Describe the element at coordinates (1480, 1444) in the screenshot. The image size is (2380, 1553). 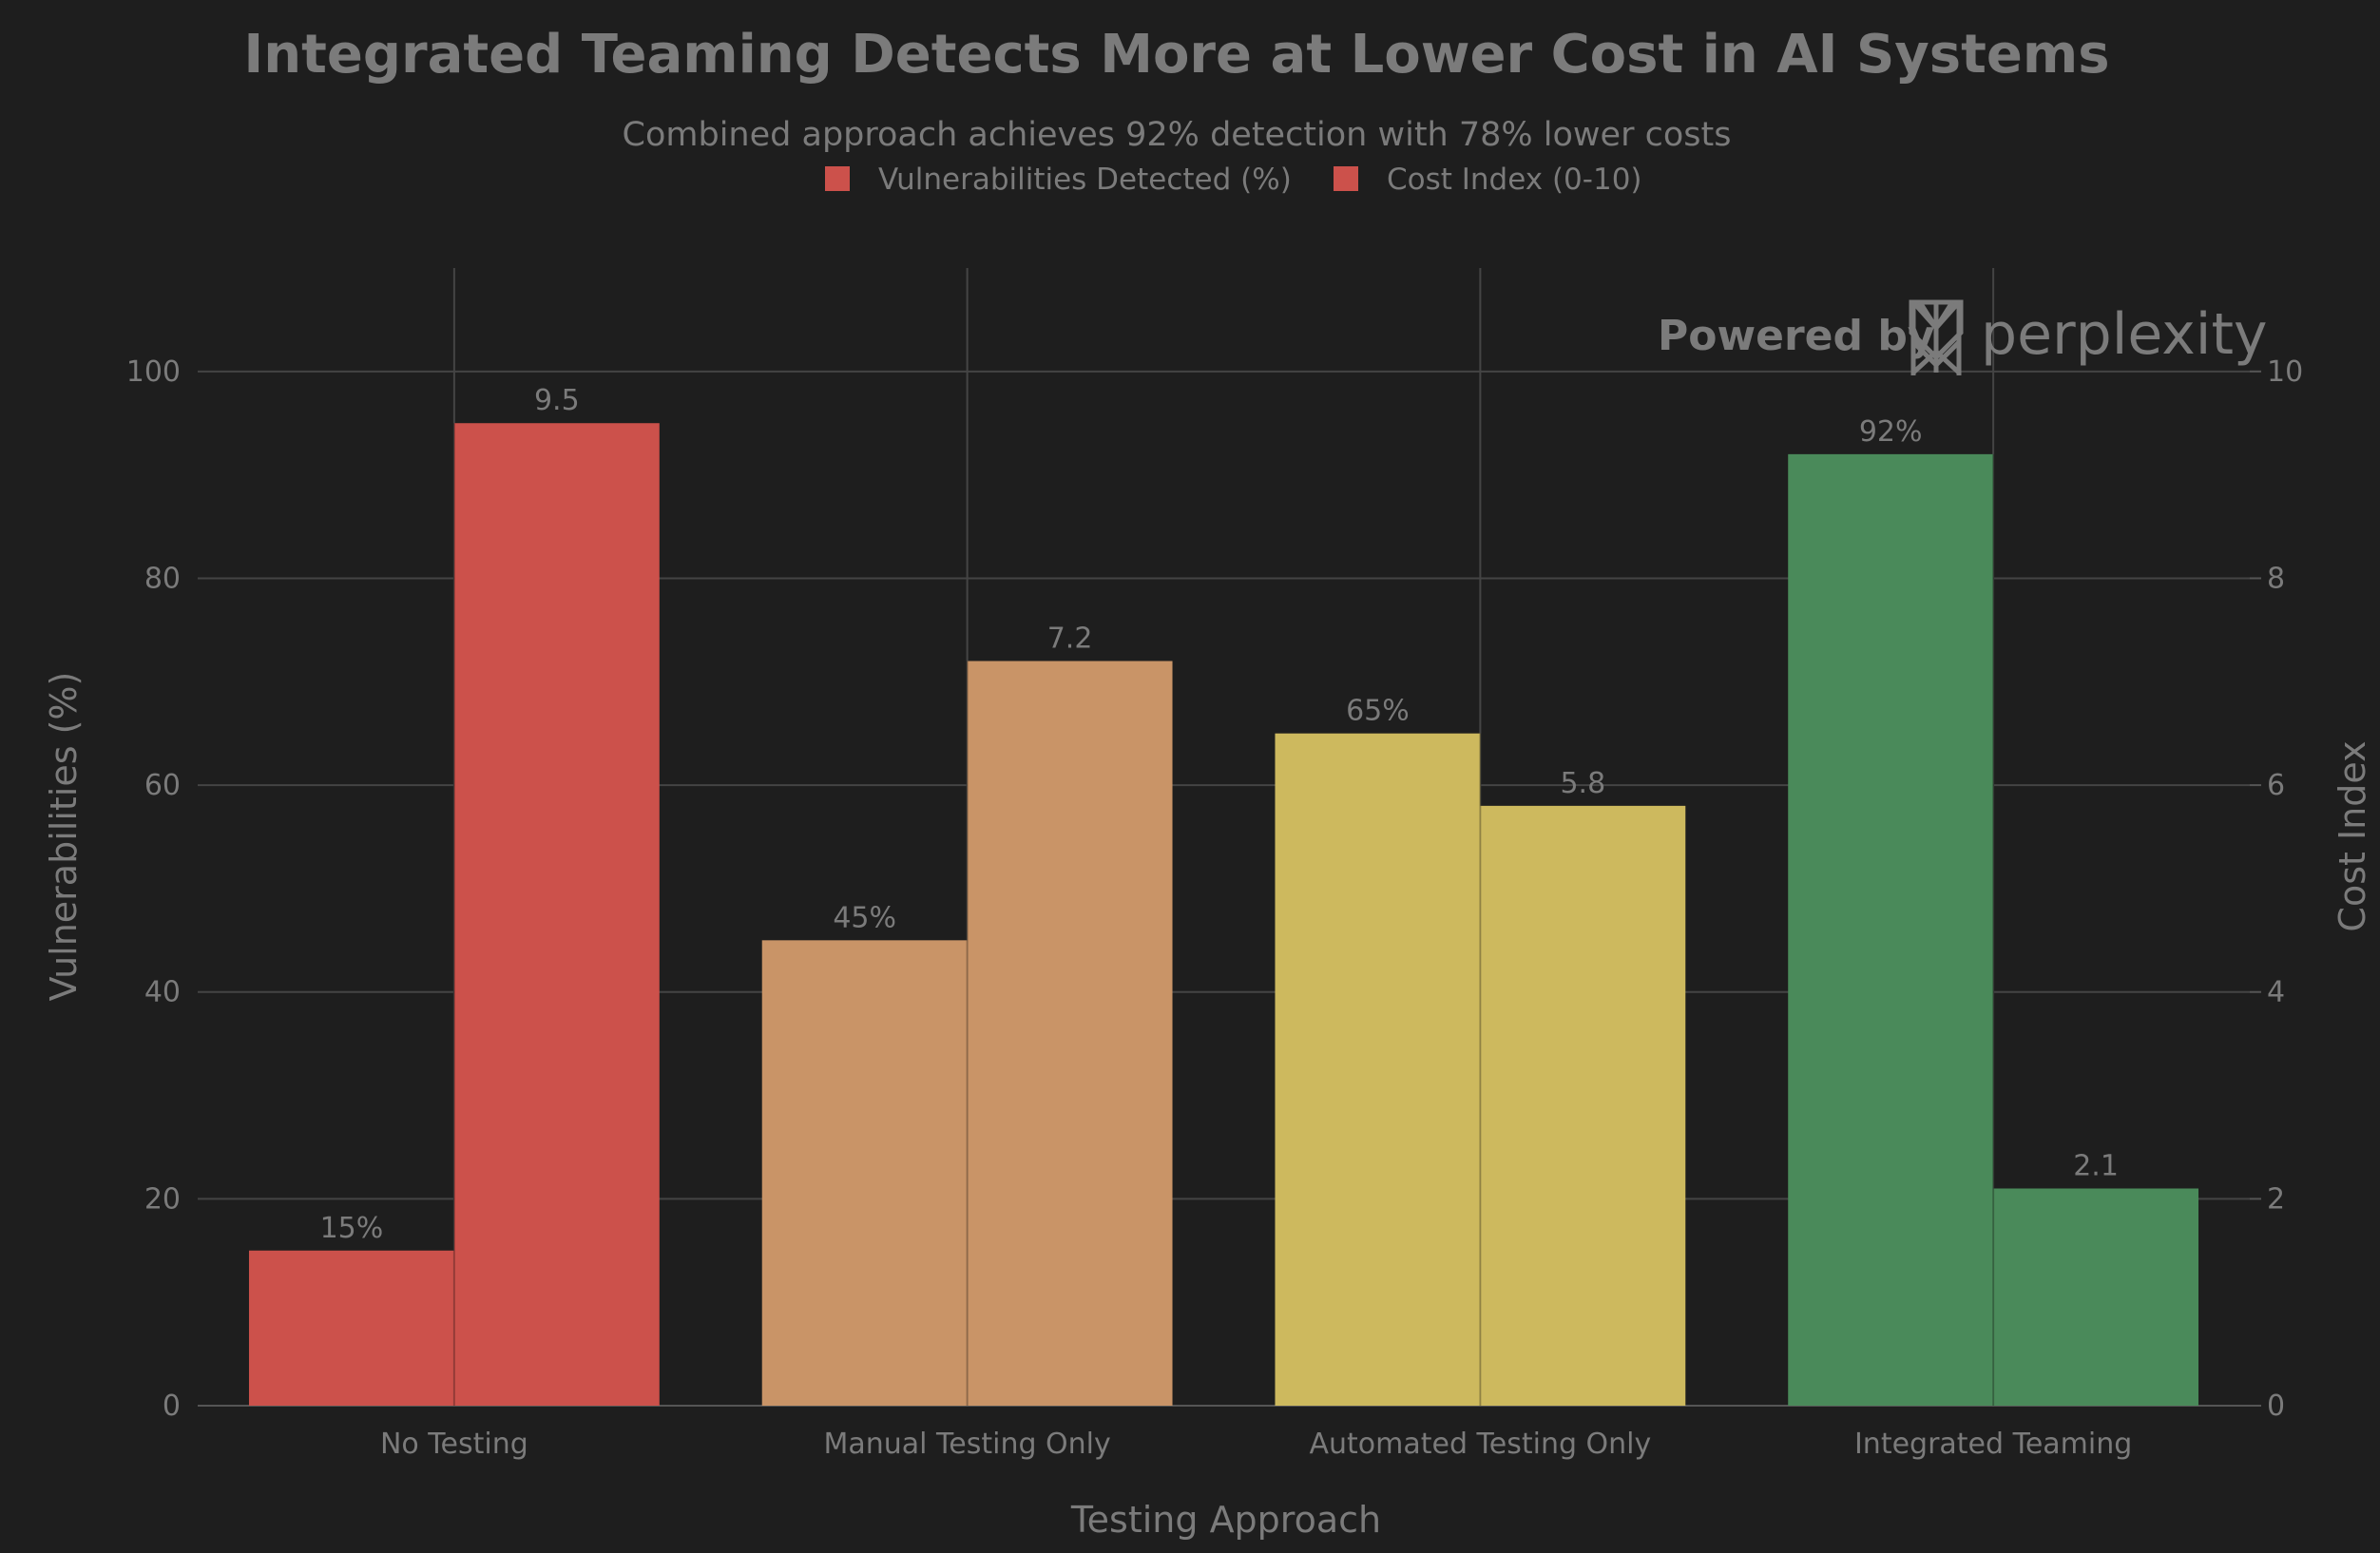
I see `x-tick-label: Automated Testing Only` at that location.